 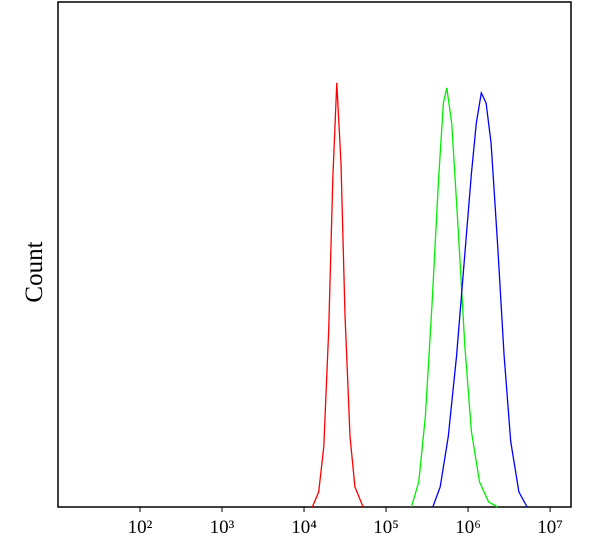 I want to click on x-tick-label: 10⁵, so click(x=386, y=527).